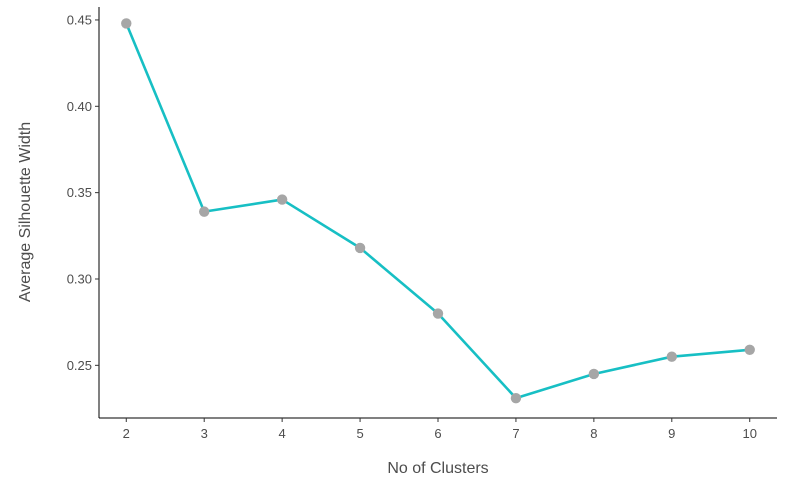  Describe the element at coordinates (749, 433) in the screenshot. I see `x-tick-label: 10` at that location.